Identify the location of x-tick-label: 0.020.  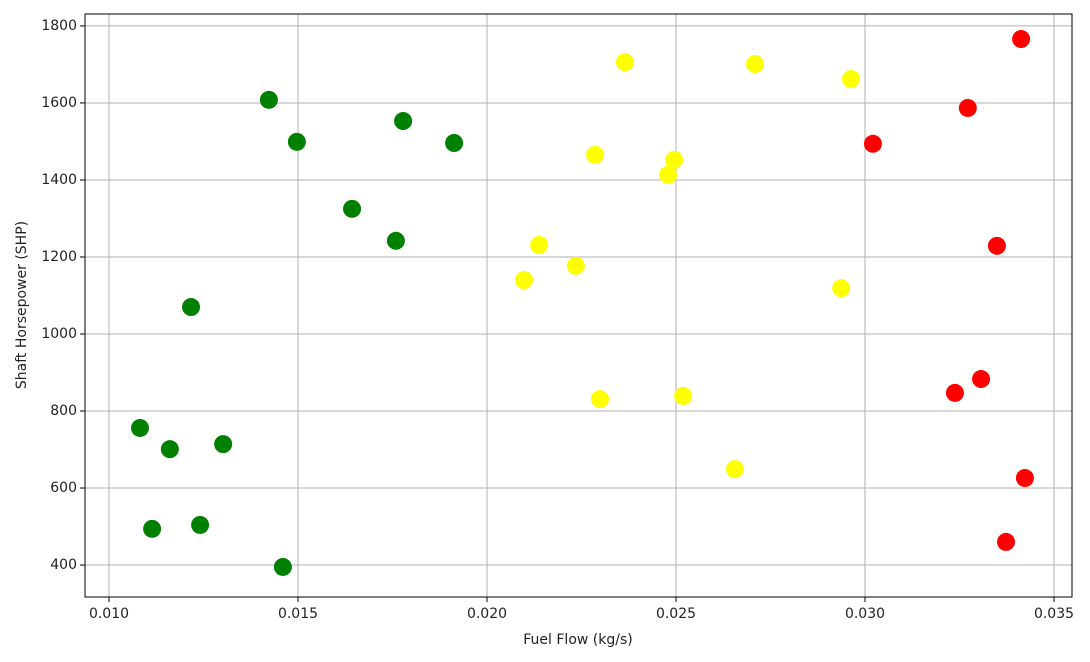
(487, 614).